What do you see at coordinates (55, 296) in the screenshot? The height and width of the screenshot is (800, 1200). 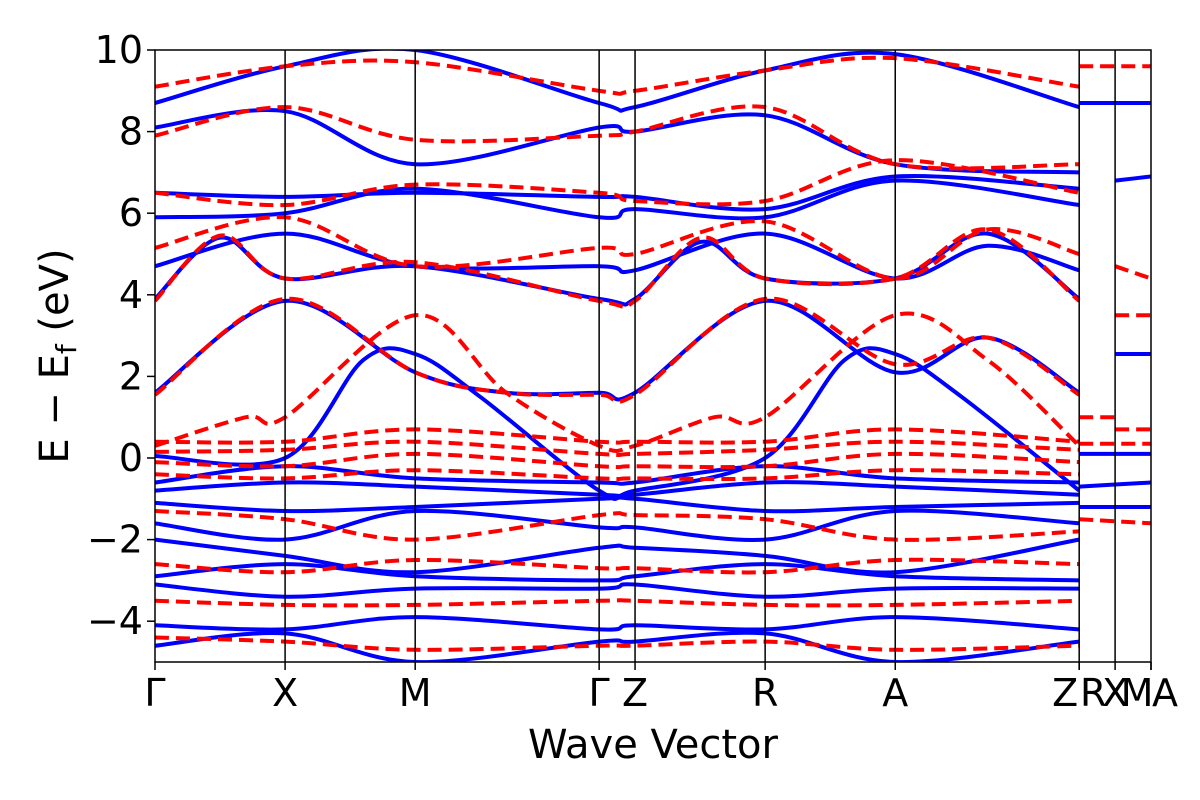 I see `y-axis-title-unit: (eV)` at bounding box center [55, 296].